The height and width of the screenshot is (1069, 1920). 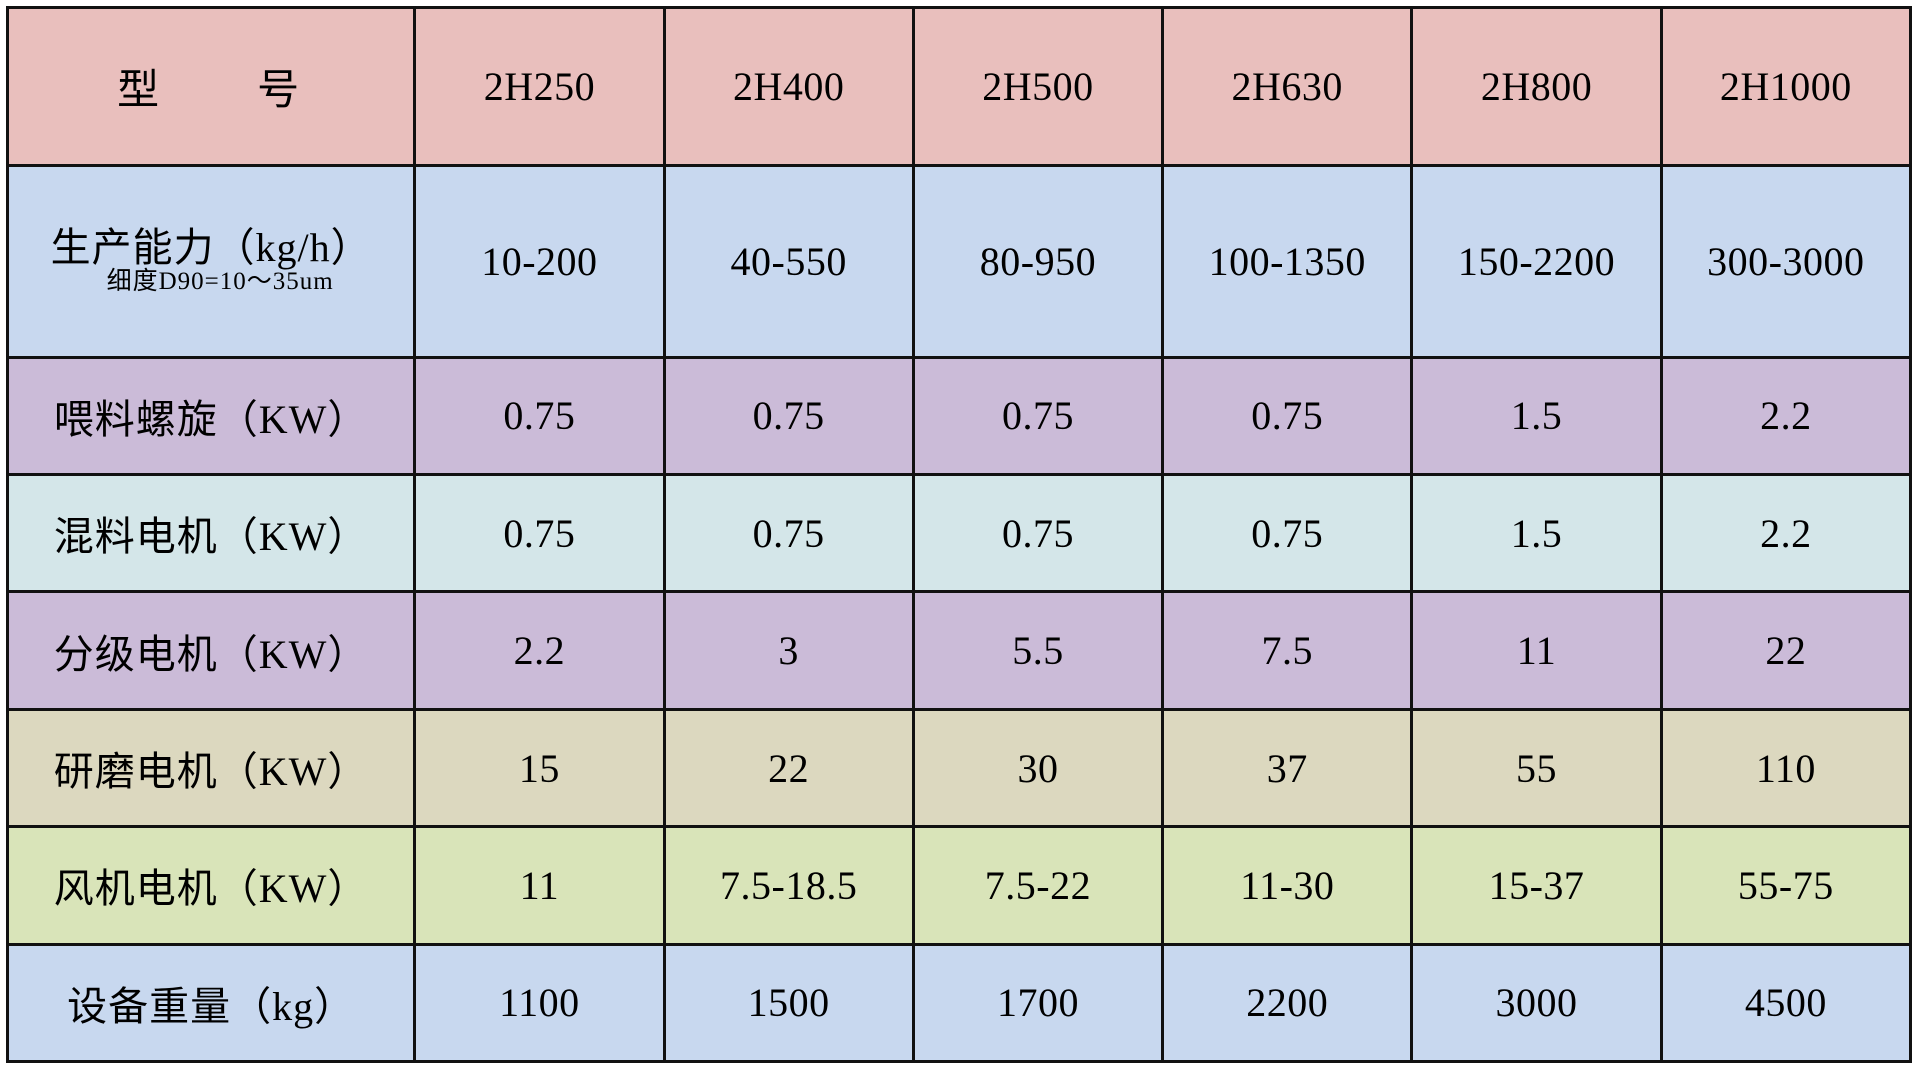 What do you see at coordinates (211, 86) in the screenshot?
I see `header-model-title: 型号` at bounding box center [211, 86].